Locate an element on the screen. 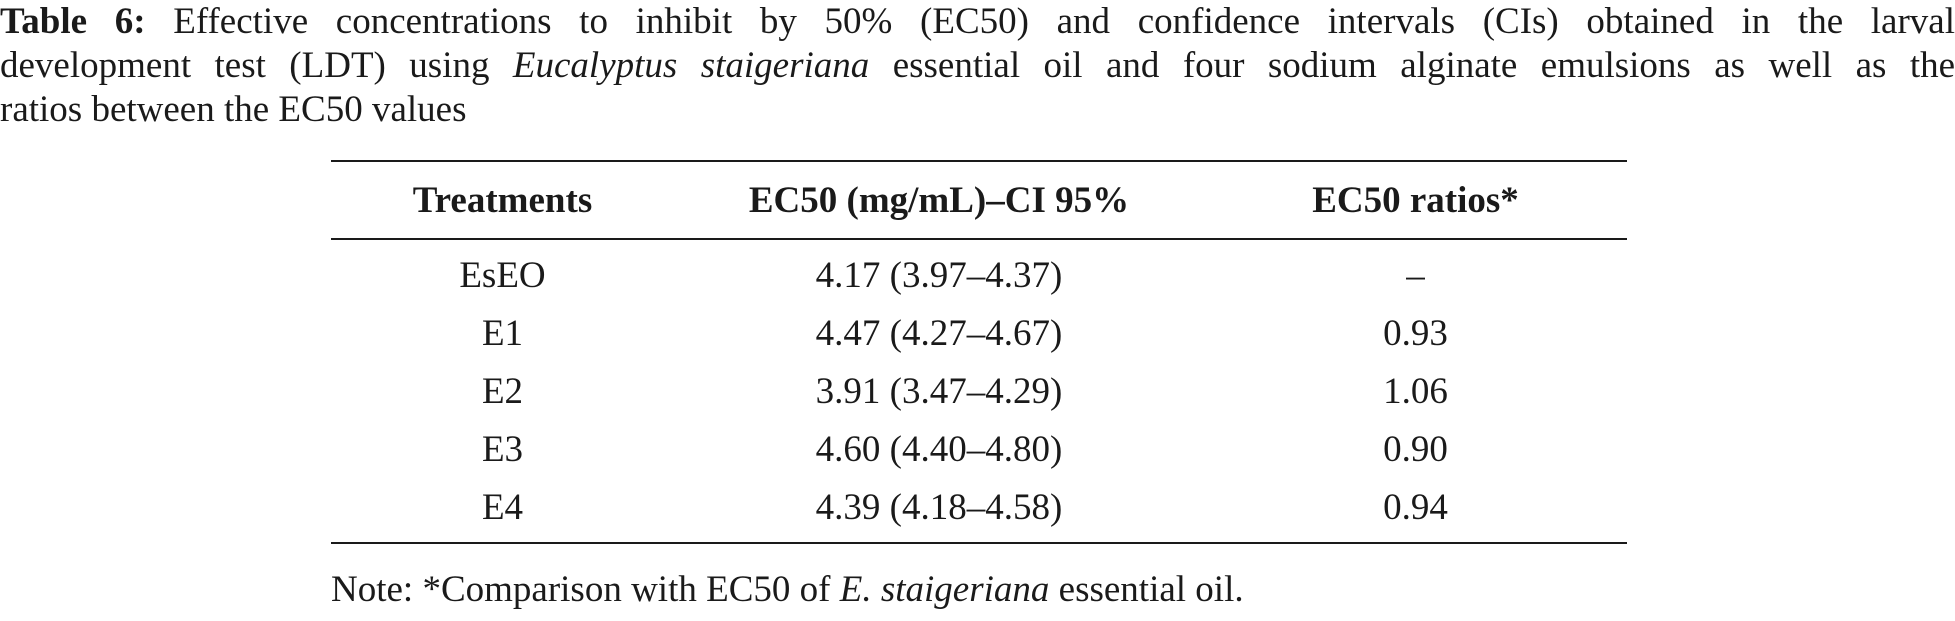 The height and width of the screenshot is (621, 1955). caption-text-2a: development test (LDT) using is located at coordinates (245, 65).